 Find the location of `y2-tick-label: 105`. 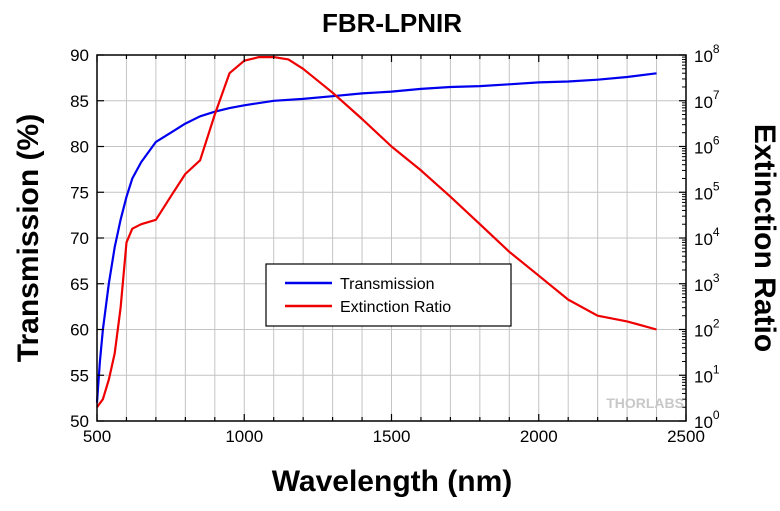

y2-tick-label: 105 is located at coordinates (707, 191).